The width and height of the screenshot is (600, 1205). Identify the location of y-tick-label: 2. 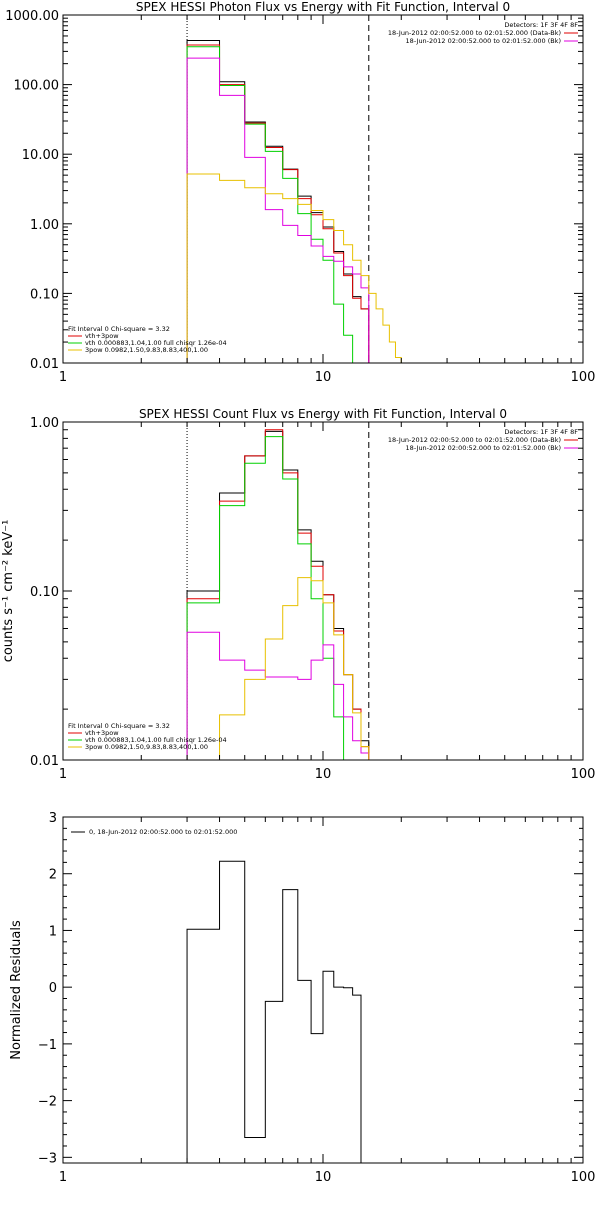
(53, 875).